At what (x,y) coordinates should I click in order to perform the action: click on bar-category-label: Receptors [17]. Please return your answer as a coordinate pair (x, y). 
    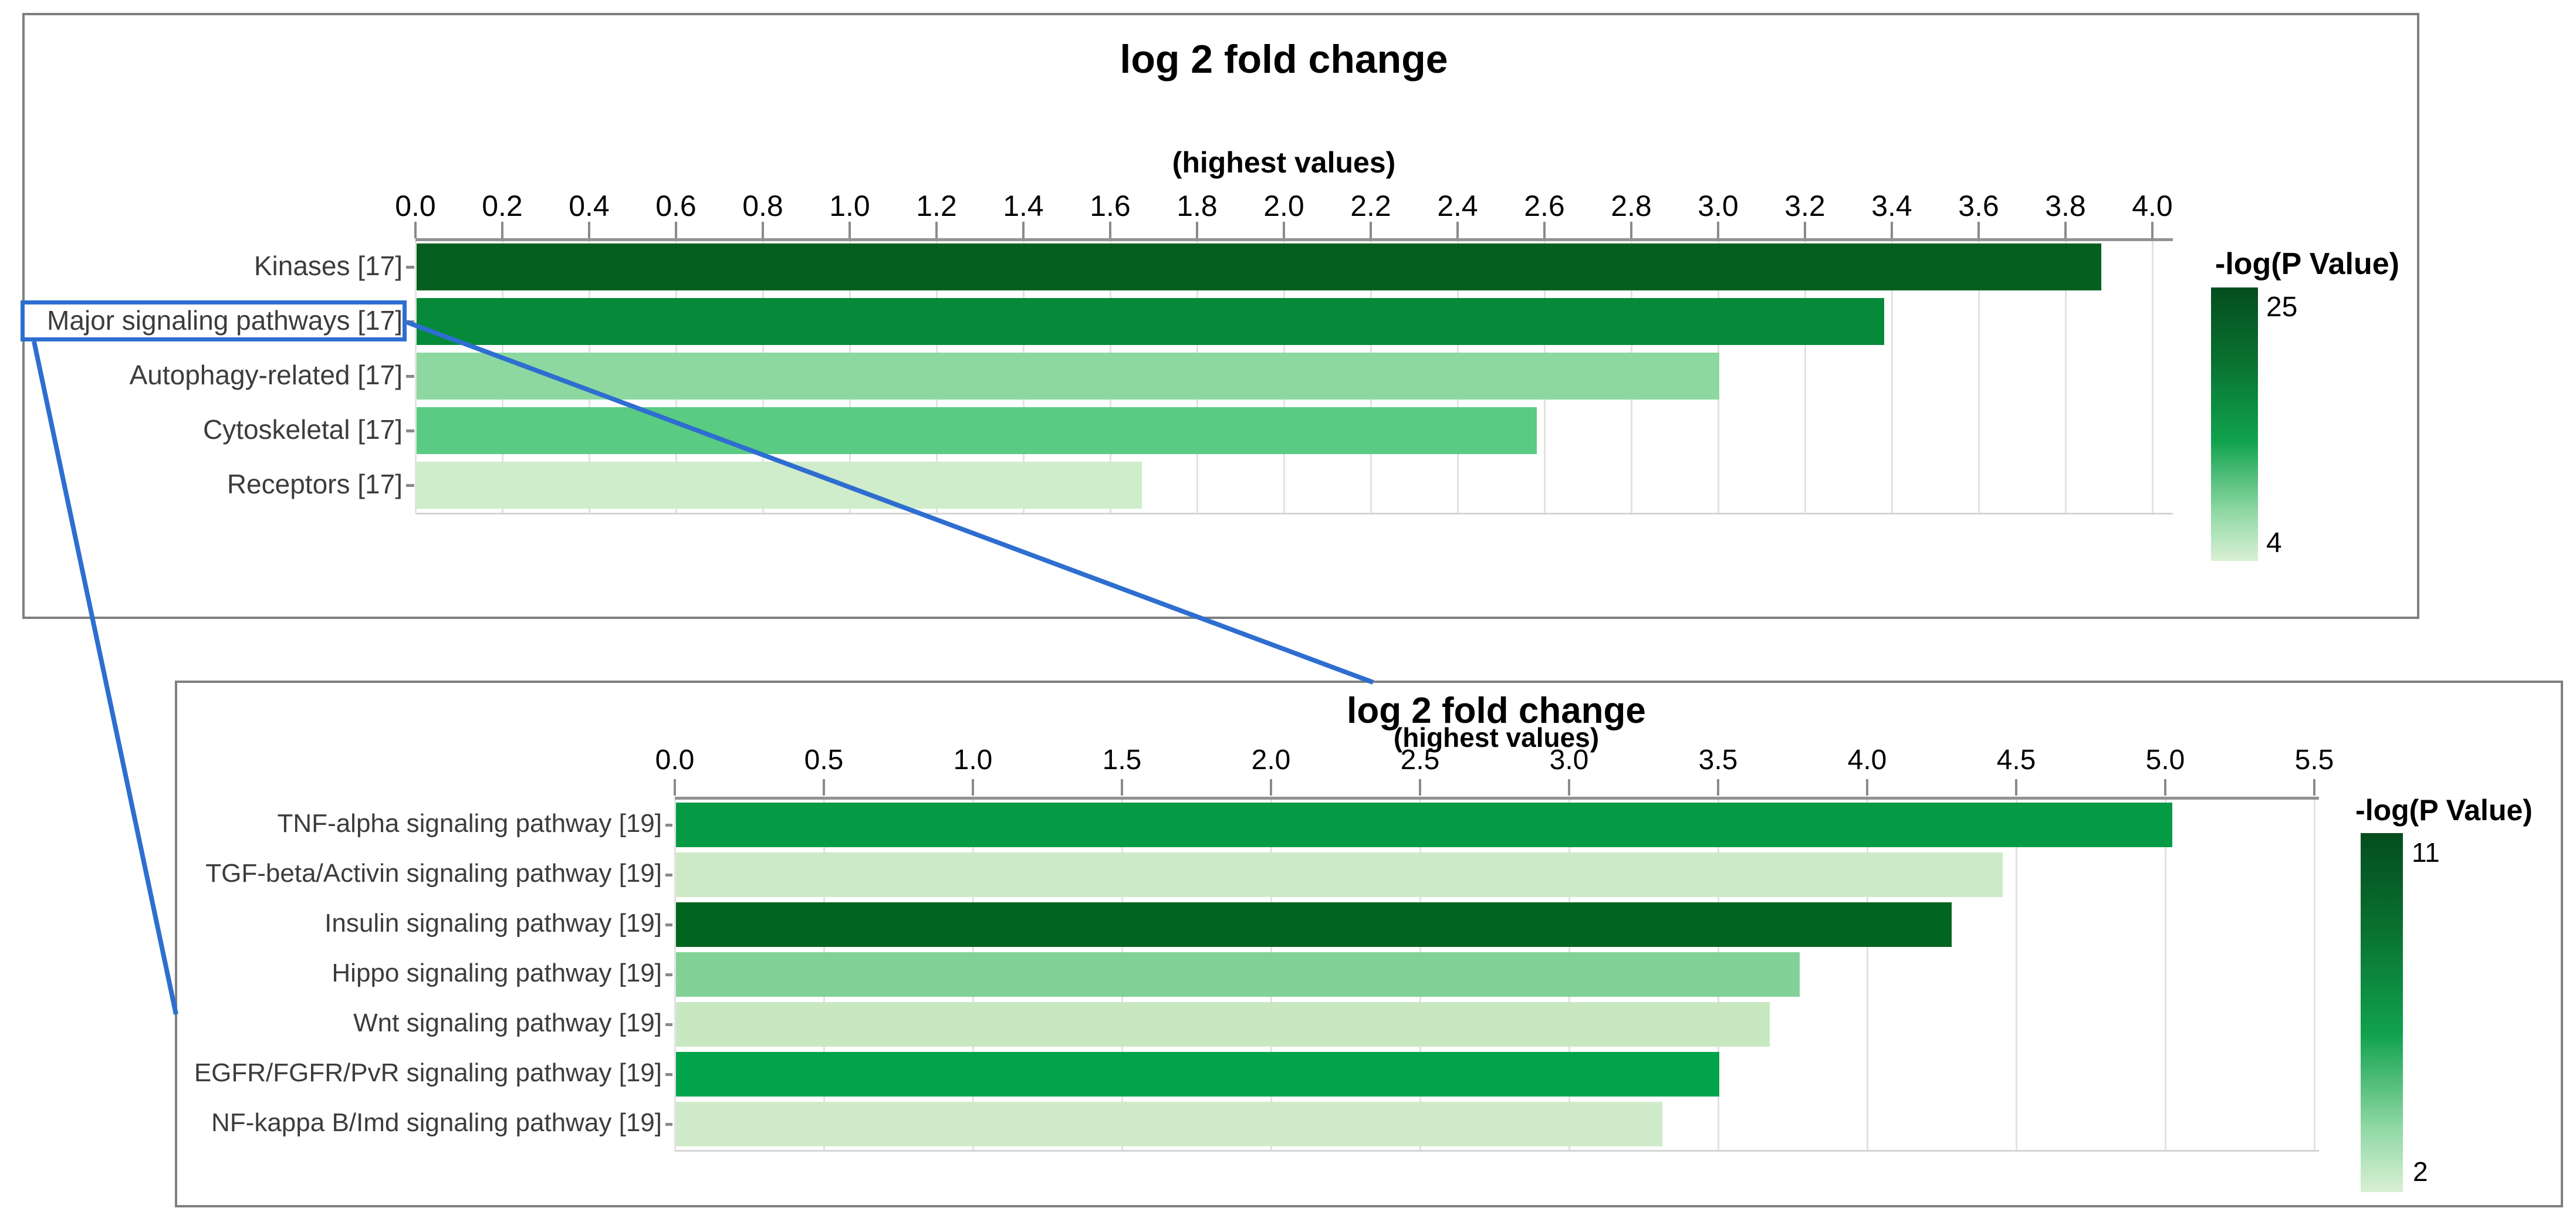
    Looking at the image, I should click on (315, 484).